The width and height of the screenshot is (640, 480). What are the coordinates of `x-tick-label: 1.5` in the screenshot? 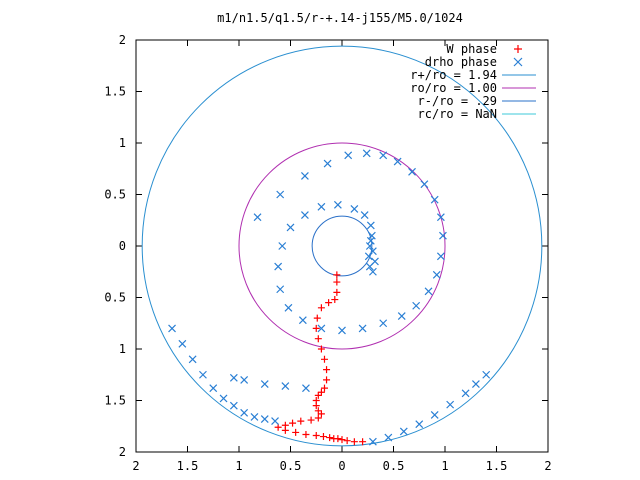 It's located at (188, 466).